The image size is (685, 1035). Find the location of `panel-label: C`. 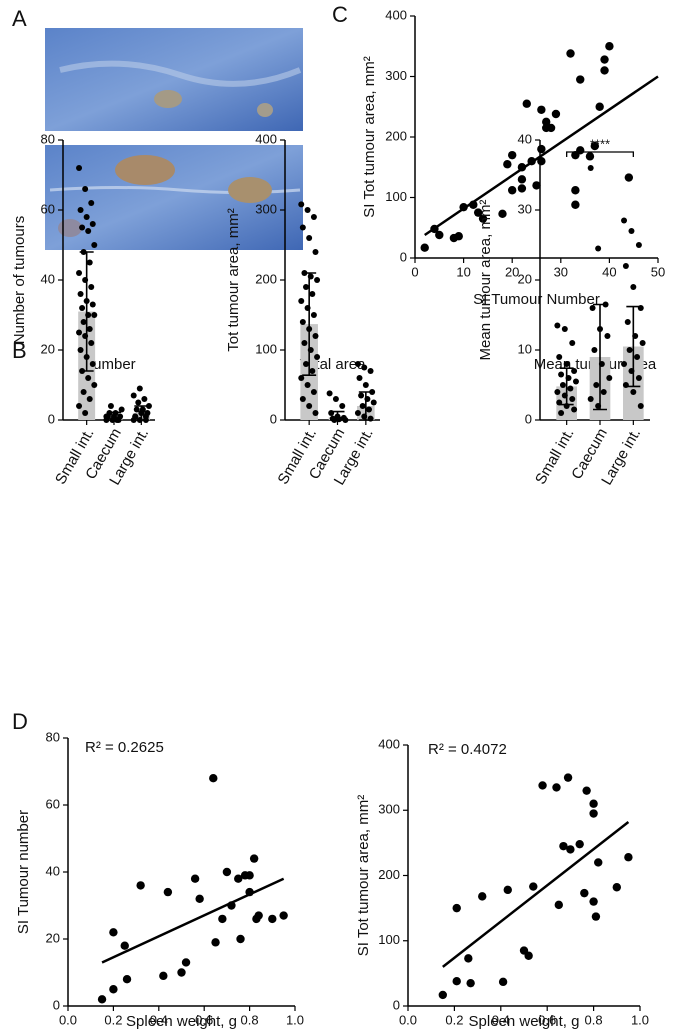

panel-label: C is located at coordinates (340, 14).